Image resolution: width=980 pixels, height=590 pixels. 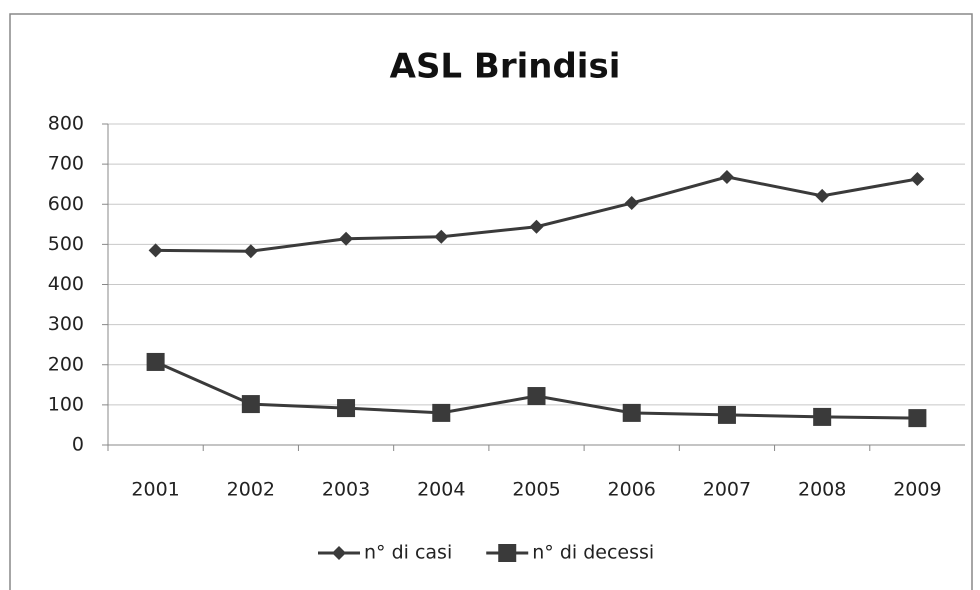 What do you see at coordinates (917, 490) in the screenshot?
I see `x-tick-label: 2009` at bounding box center [917, 490].